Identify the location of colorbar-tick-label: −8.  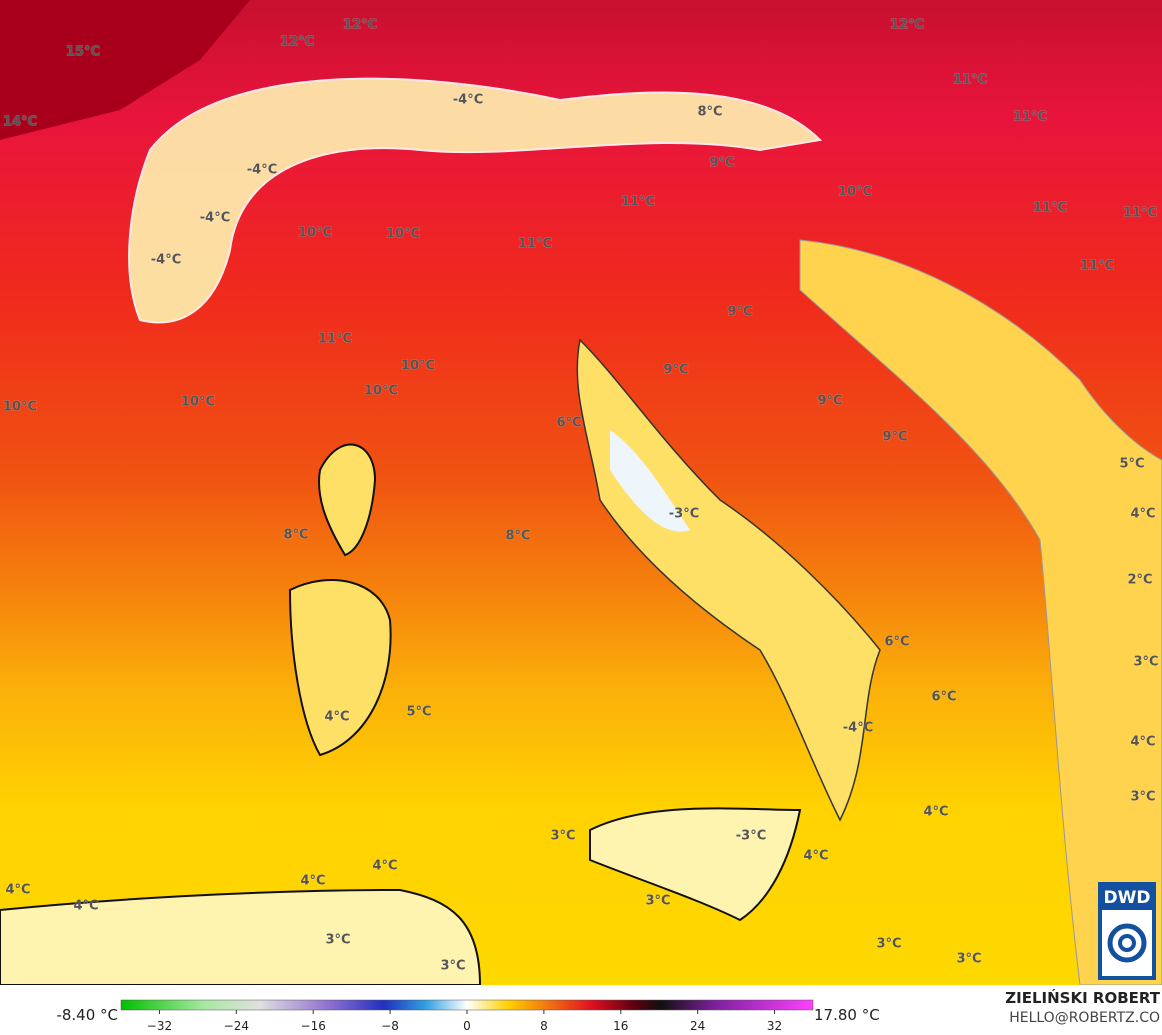
(390, 1026).